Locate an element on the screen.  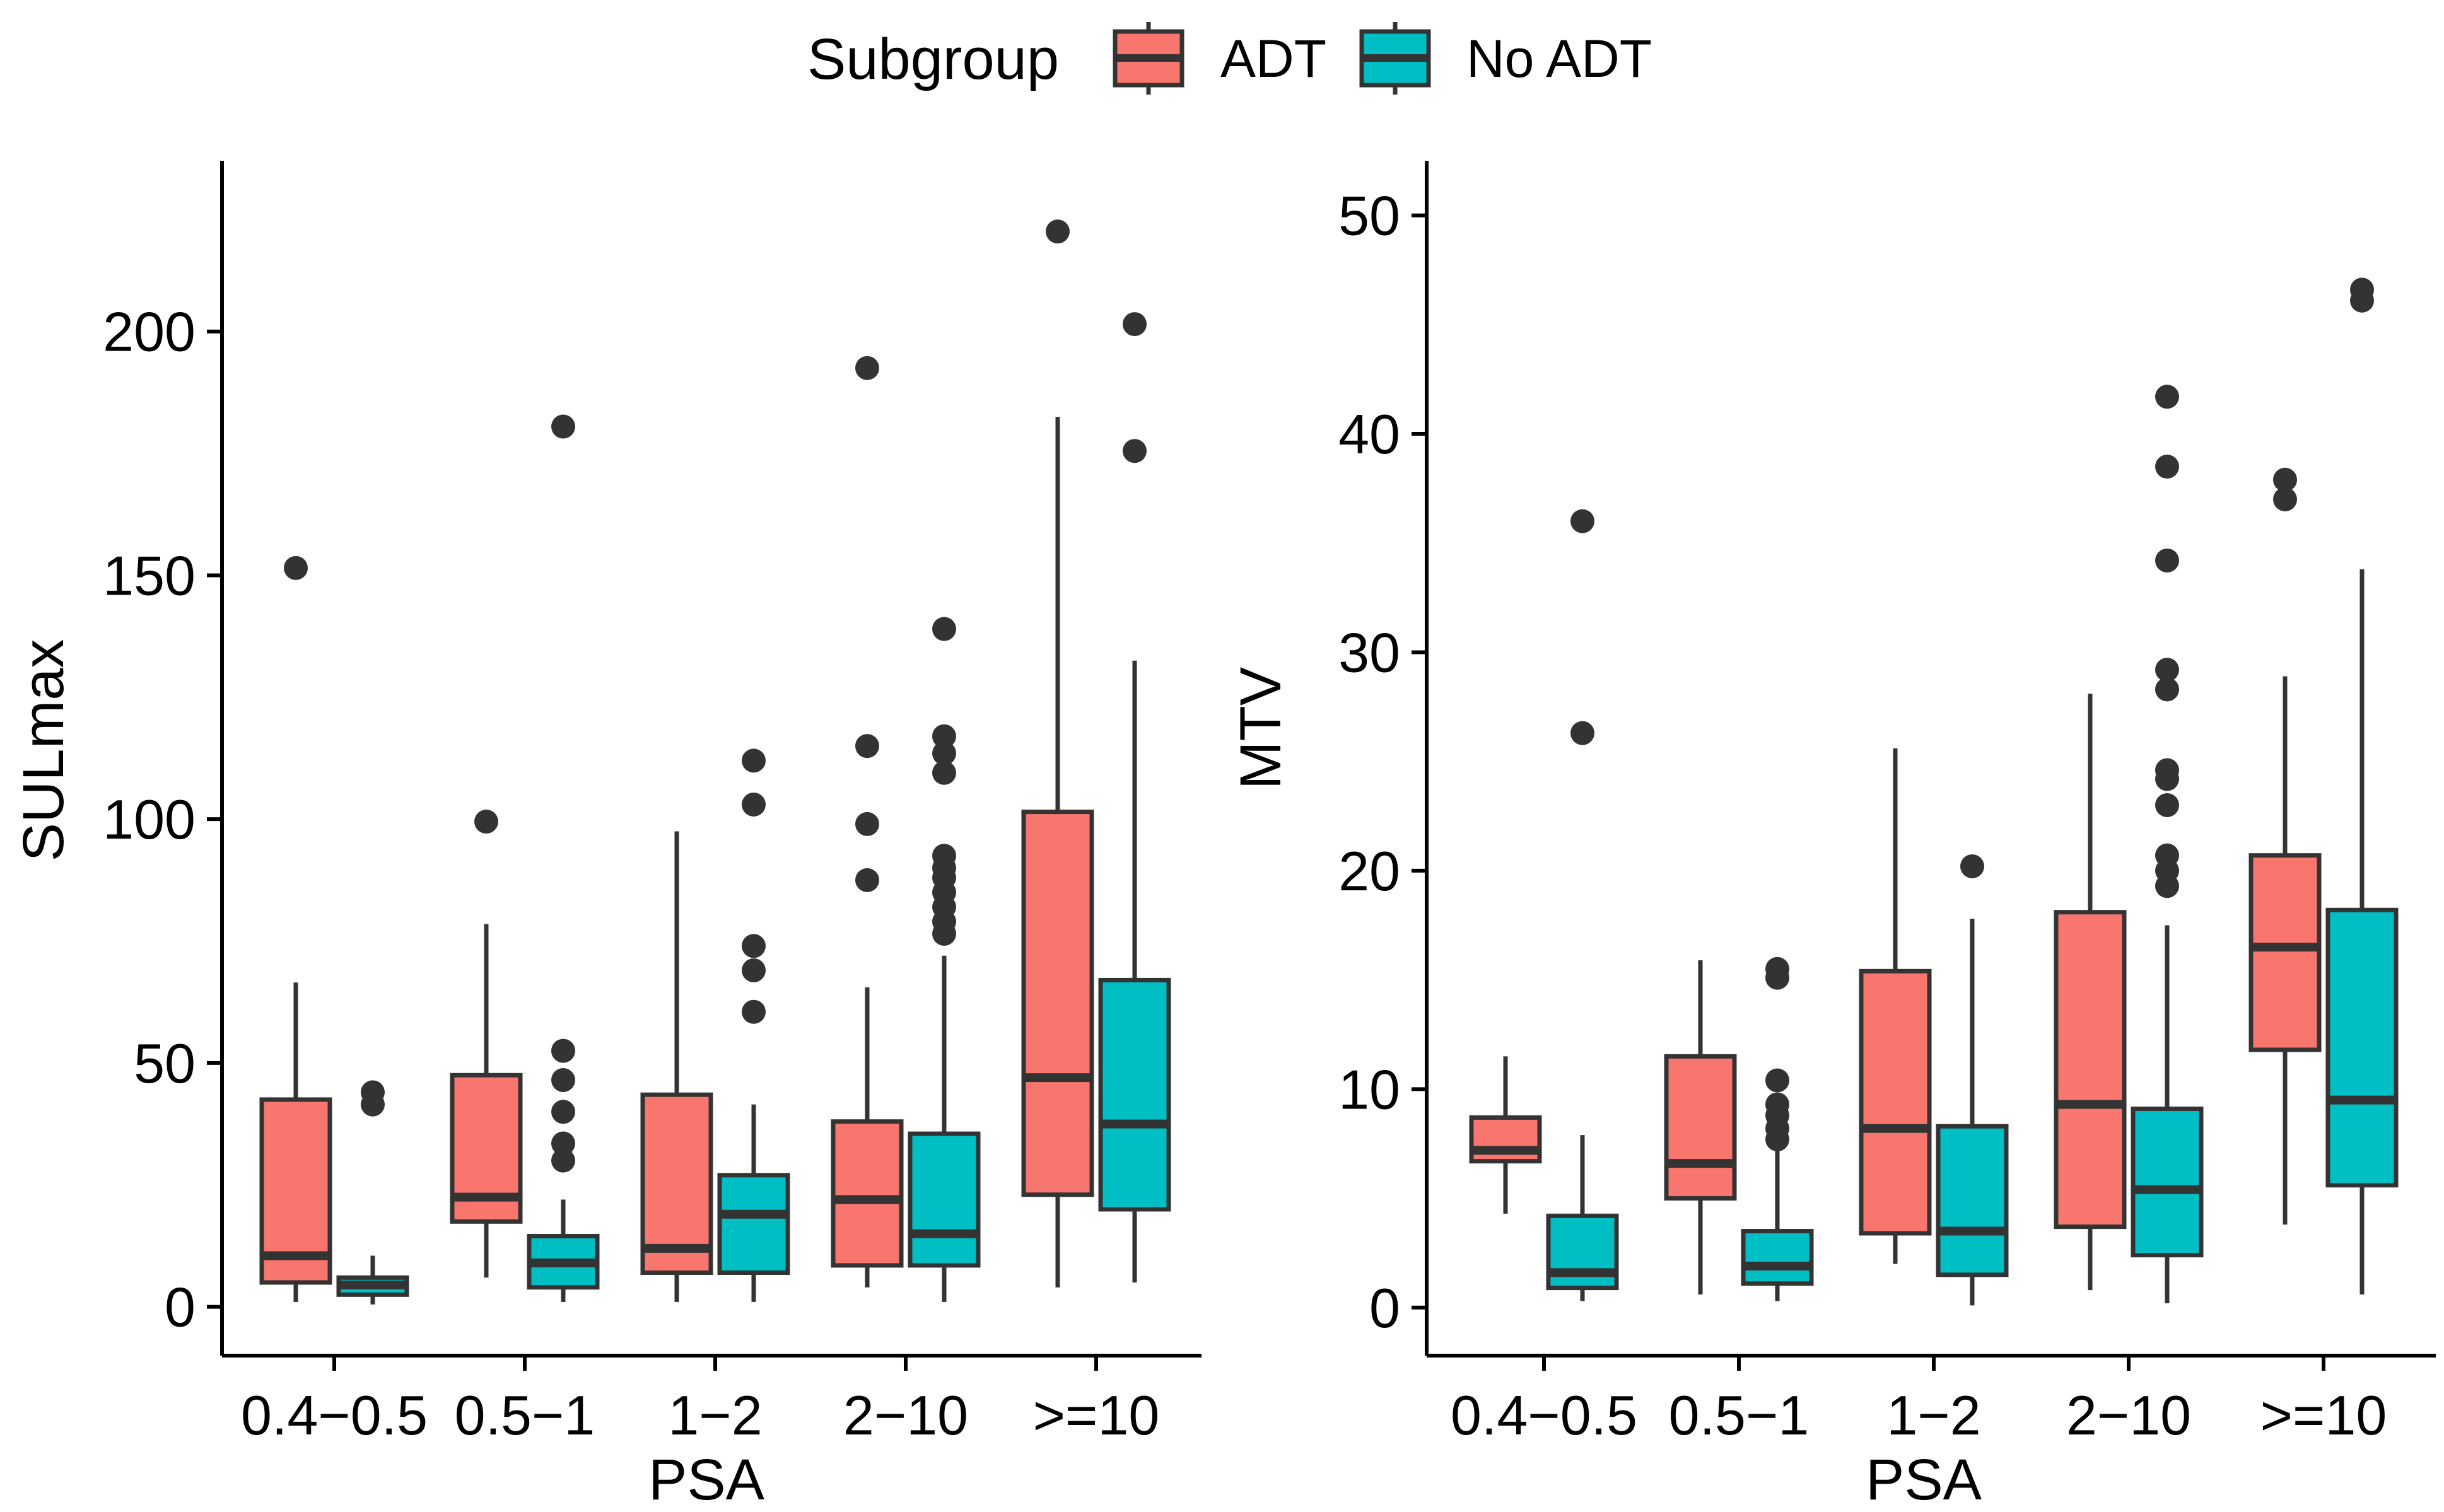
legend: Subgroup ADT No ADT is located at coordinates (1229, 59).